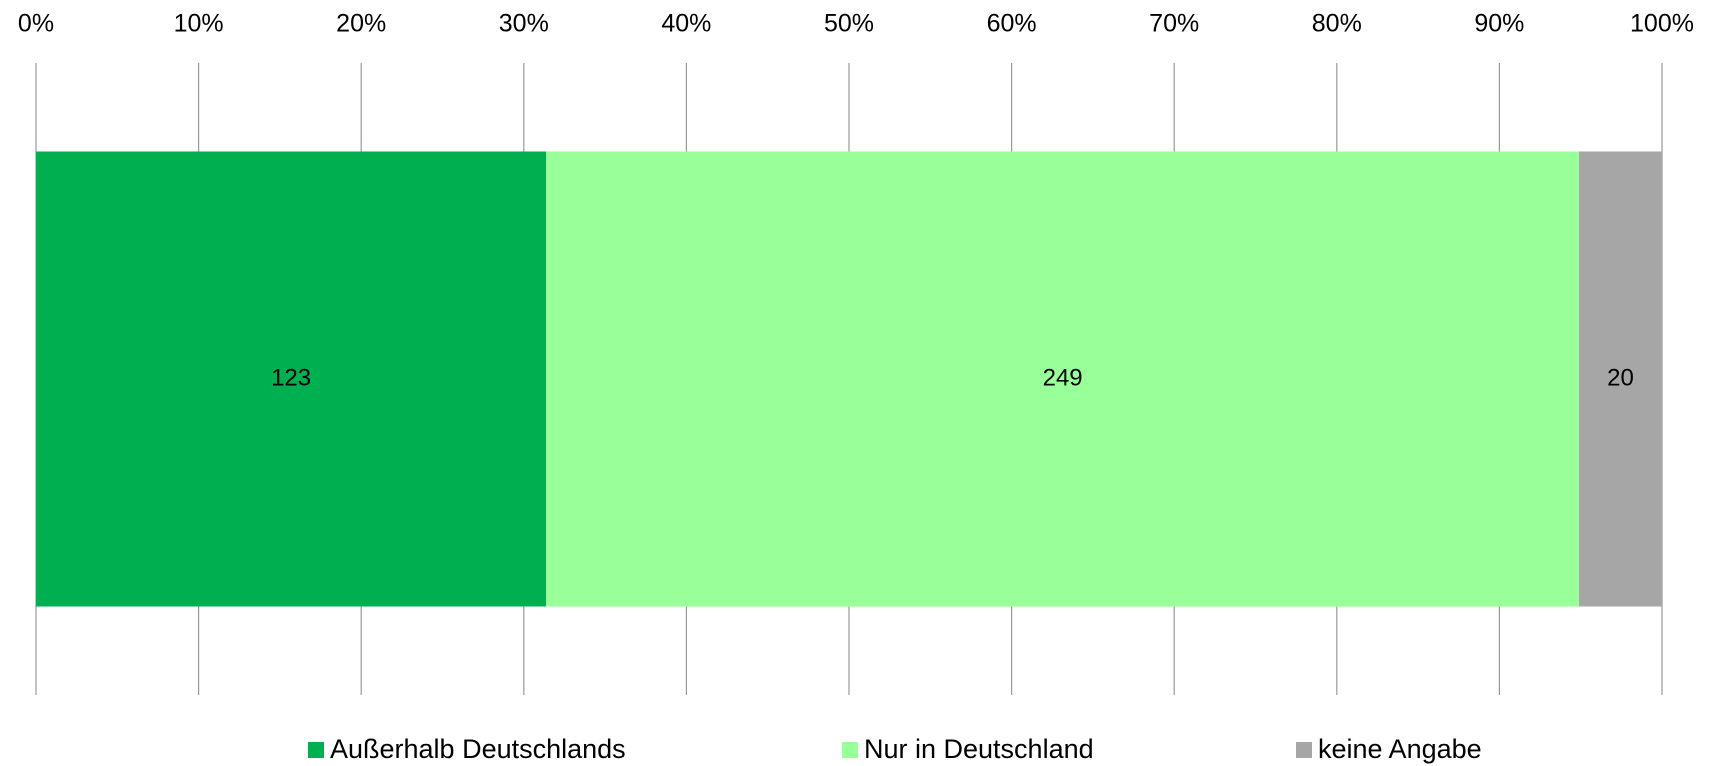 The width and height of the screenshot is (1715, 766). Describe the element at coordinates (199, 24) in the screenshot. I see `x-tick-label: 10%` at that location.